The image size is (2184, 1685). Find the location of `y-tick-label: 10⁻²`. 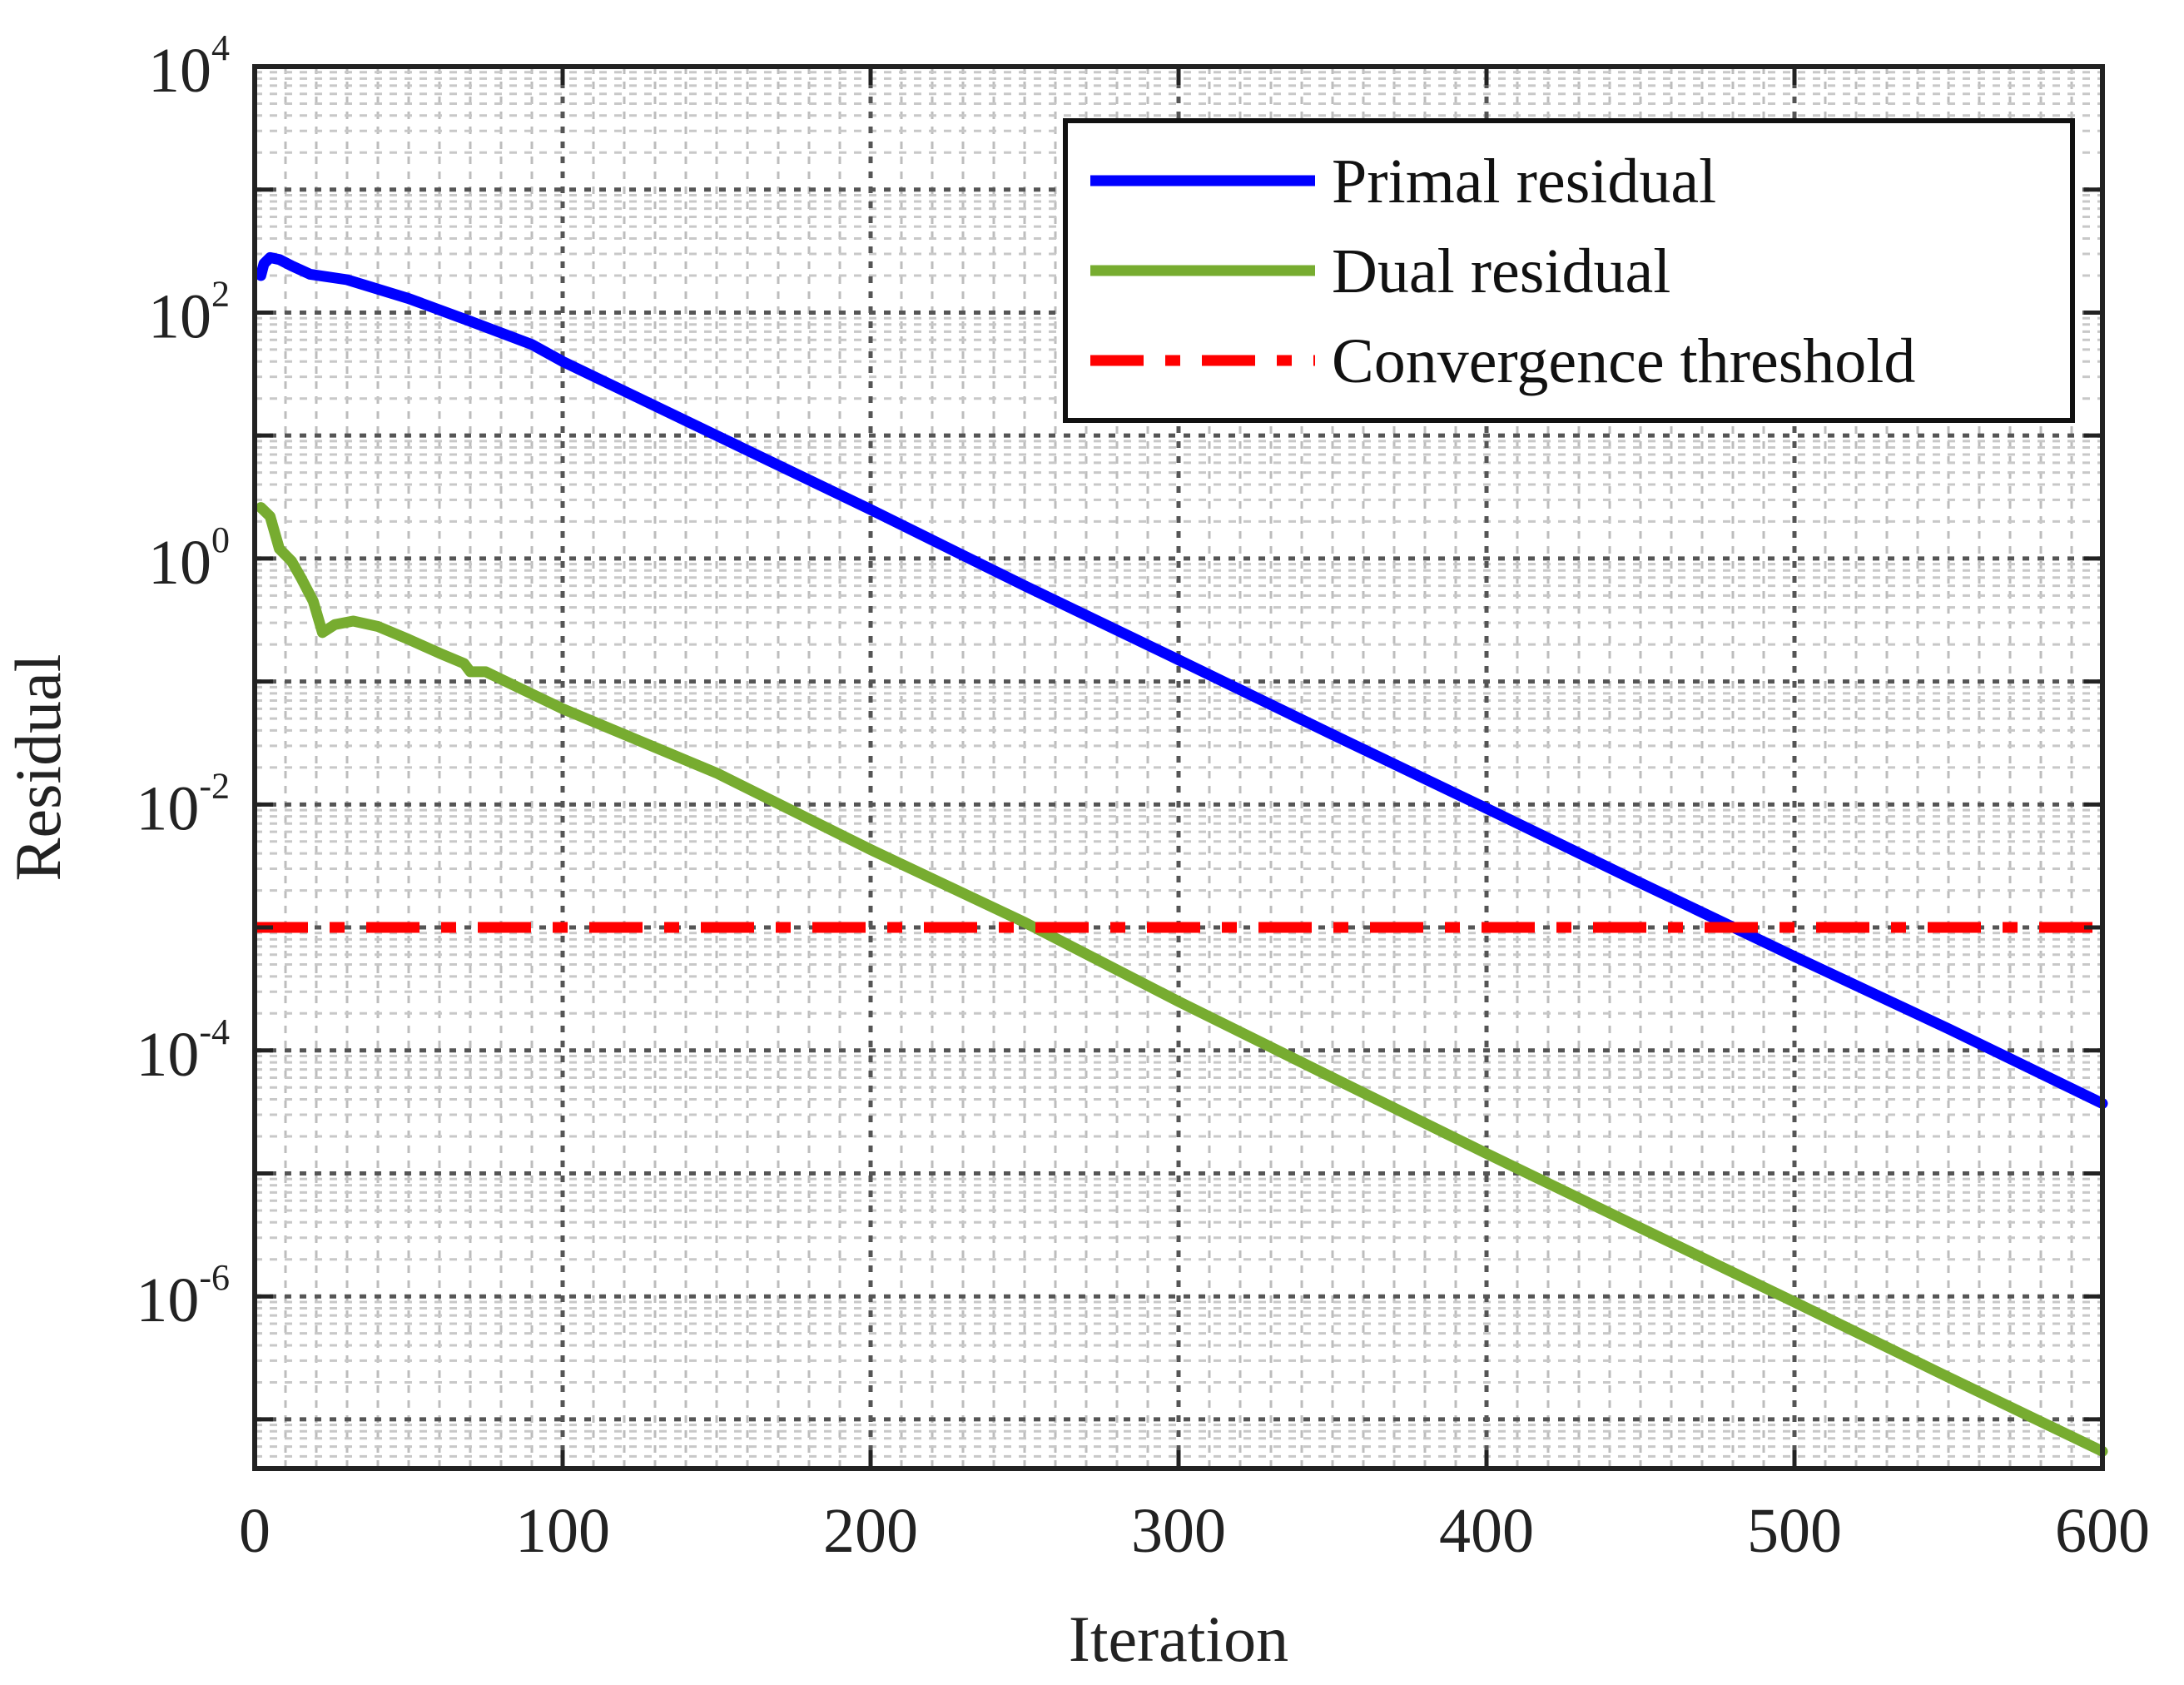

y-tick-label: 10⁻² is located at coordinates (183, 804).